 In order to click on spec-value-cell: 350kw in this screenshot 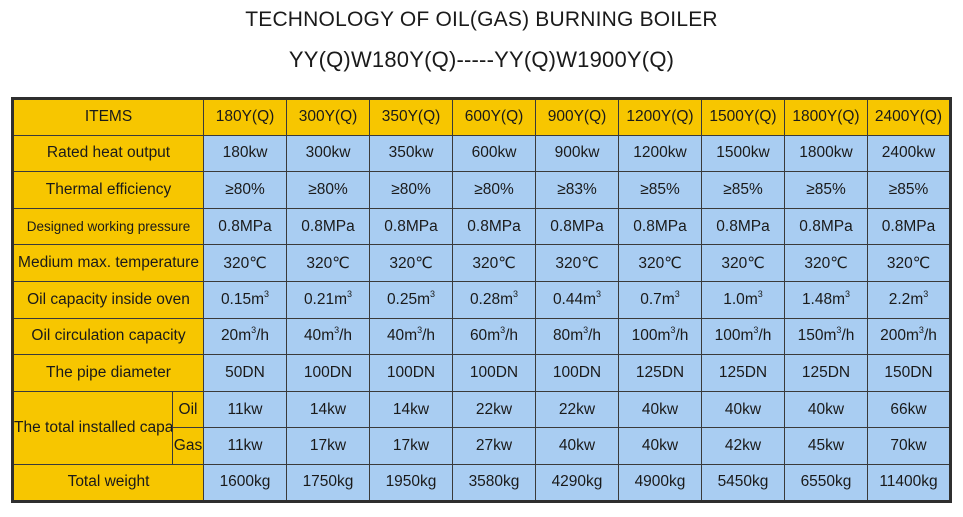, I will do `click(411, 153)`.